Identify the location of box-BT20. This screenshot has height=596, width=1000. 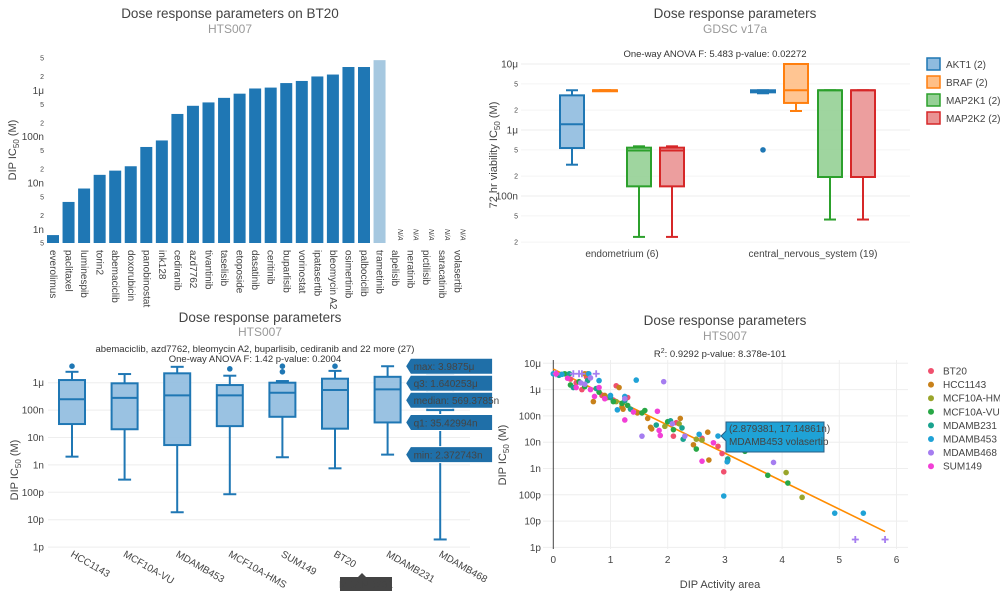
(335, 416).